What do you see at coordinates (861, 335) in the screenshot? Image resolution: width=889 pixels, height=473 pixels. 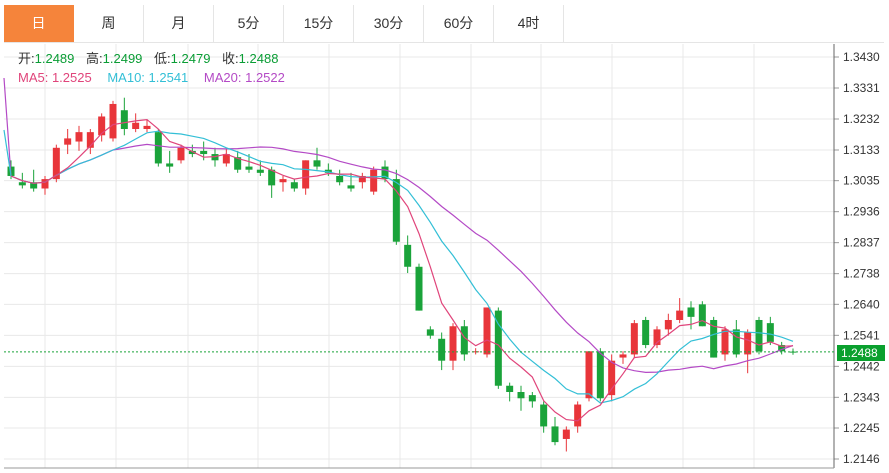 I see `y-tick-label: 1.2541` at bounding box center [861, 335].